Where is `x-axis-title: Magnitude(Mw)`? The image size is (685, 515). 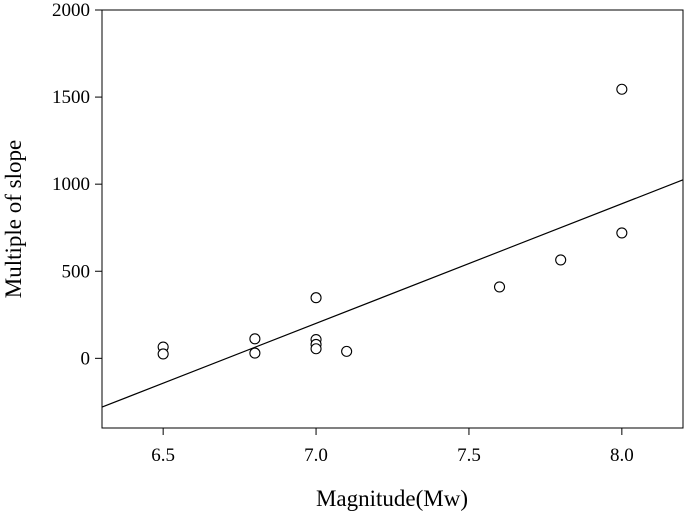
x-axis-title: Magnitude(Mw) is located at coordinates (392, 498).